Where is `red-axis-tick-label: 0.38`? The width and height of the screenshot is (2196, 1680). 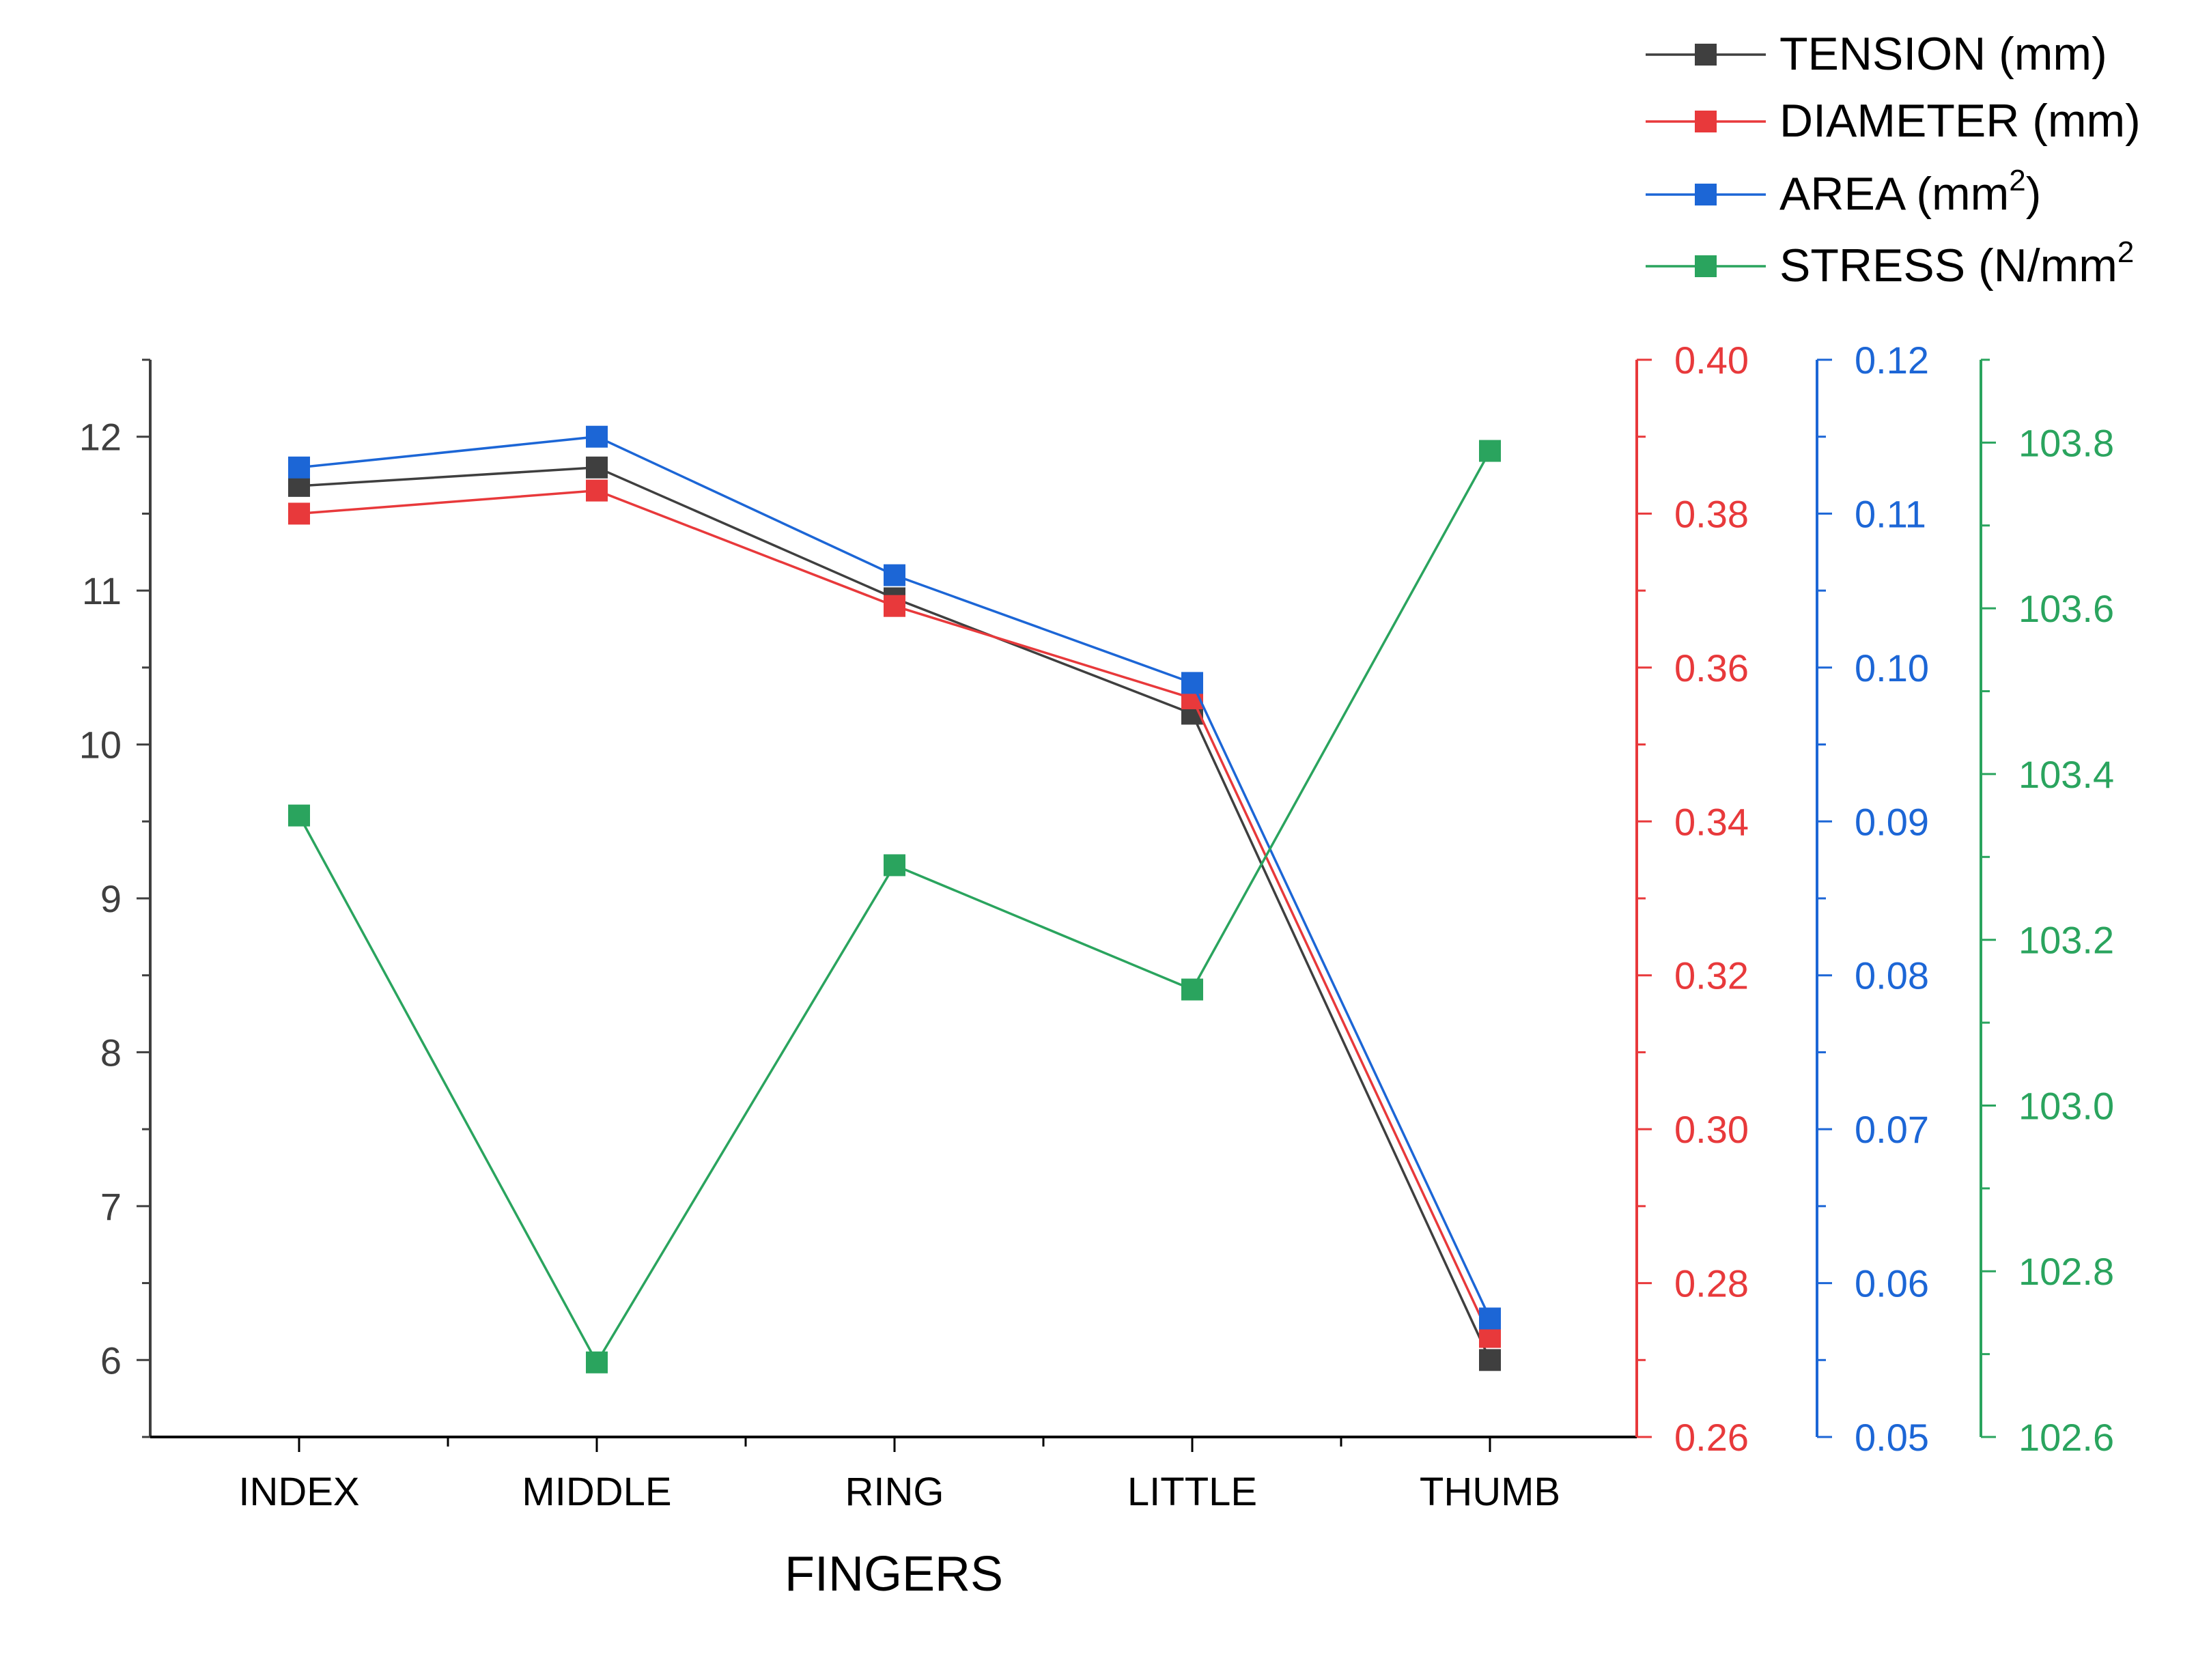 red-axis-tick-label: 0.38 is located at coordinates (1711, 513).